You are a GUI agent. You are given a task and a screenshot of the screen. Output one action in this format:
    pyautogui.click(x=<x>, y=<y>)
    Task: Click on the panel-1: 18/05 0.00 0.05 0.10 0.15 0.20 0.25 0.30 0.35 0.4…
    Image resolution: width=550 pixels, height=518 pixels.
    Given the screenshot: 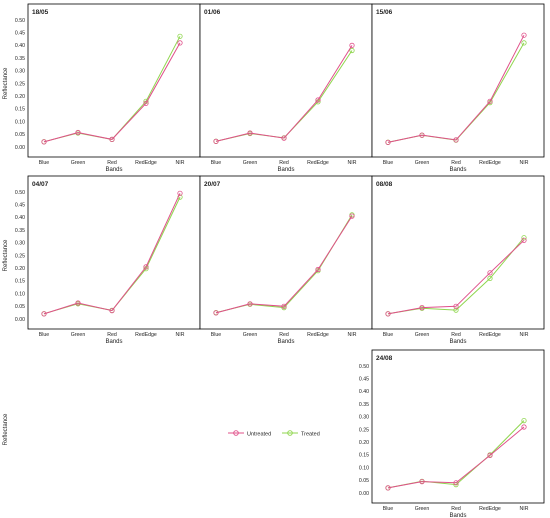 What is the action you would take?
    pyautogui.click(x=102, y=88)
    